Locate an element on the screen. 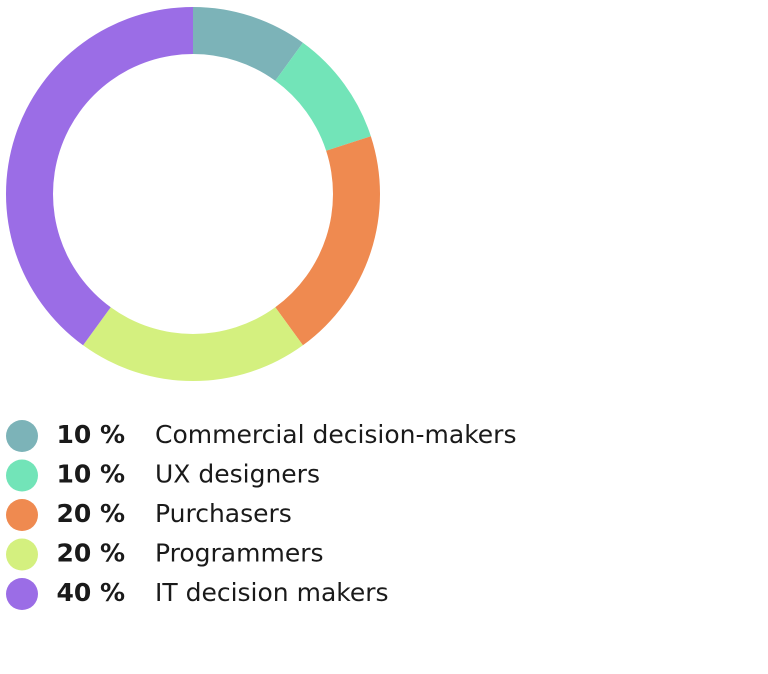 This screenshot has height=674, width=768. legend-value: 40 % is located at coordinates (90, 592).